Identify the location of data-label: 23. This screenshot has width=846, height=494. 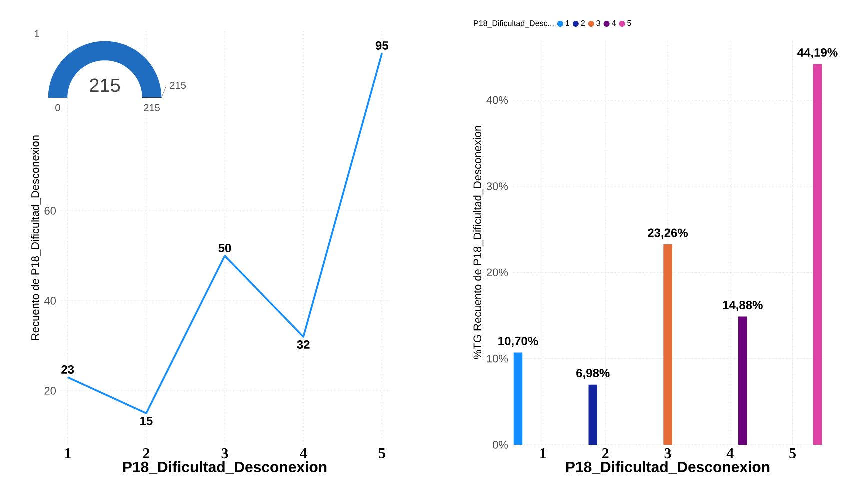
(68, 369).